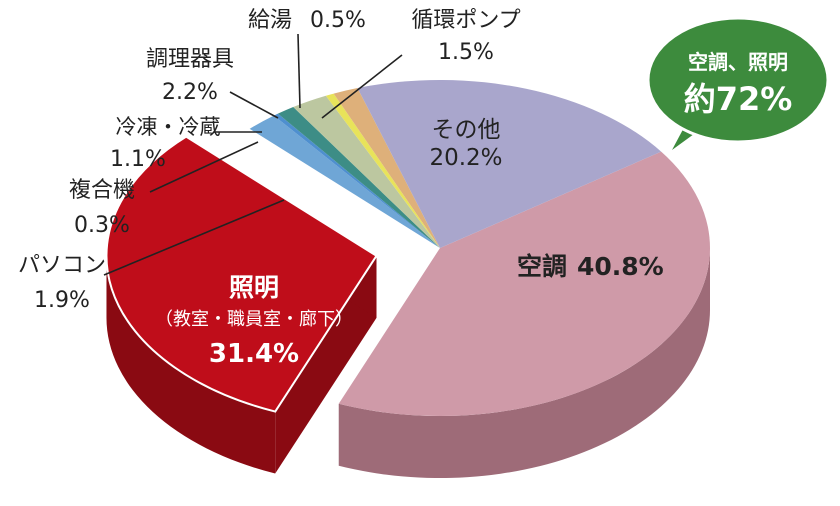 This screenshot has height=506, width=840. I want to click on leader-hotwater, so click(299, 71).